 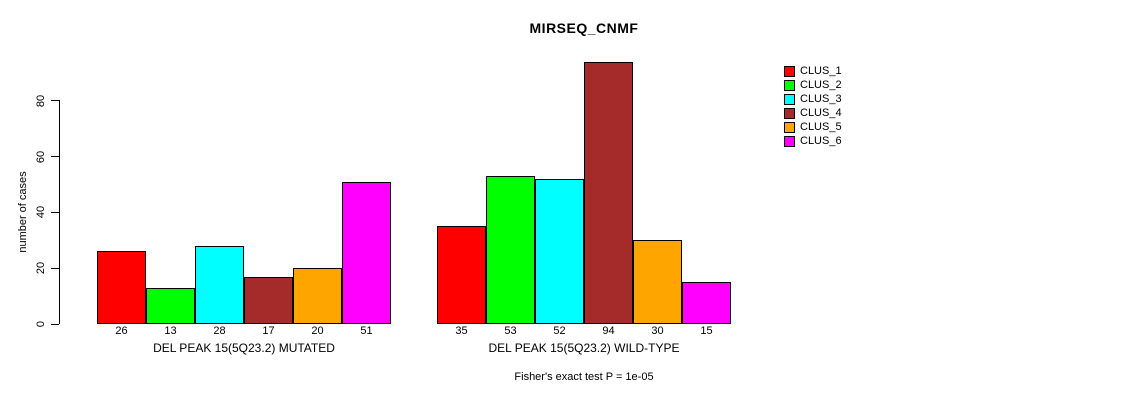 I want to click on legend-item-clus_4: CLUS_4, so click(x=813, y=113).